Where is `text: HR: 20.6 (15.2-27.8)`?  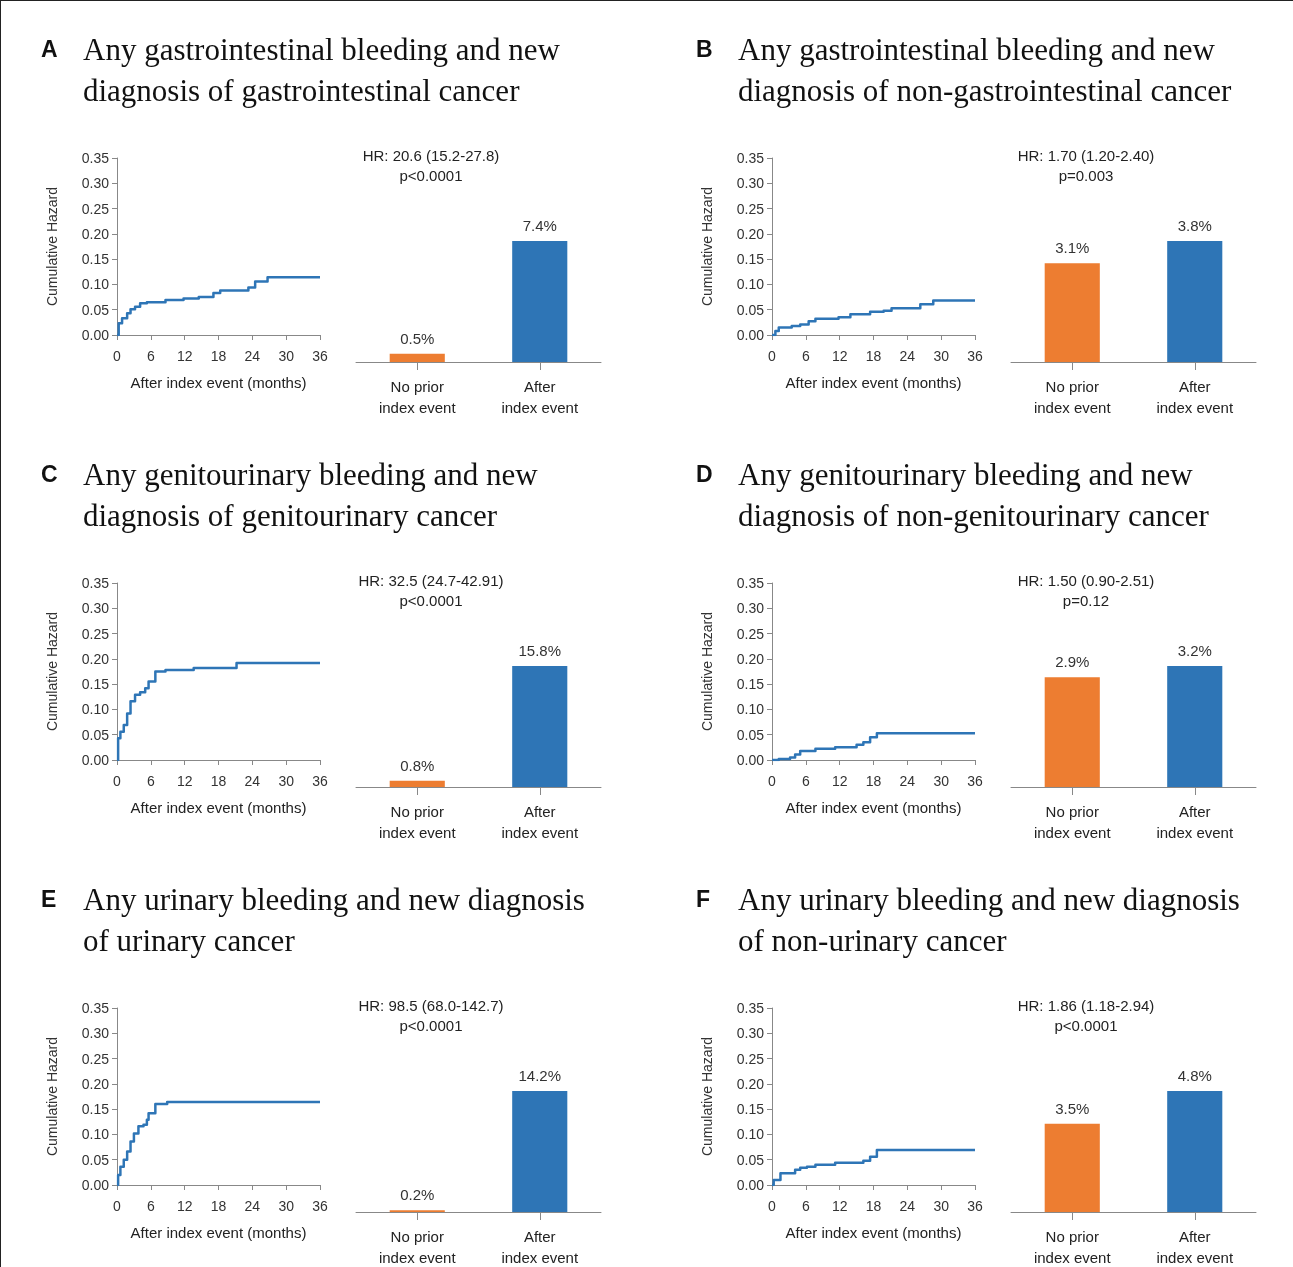 text: HR: 20.6 (15.2-27.8) is located at coordinates (431, 156).